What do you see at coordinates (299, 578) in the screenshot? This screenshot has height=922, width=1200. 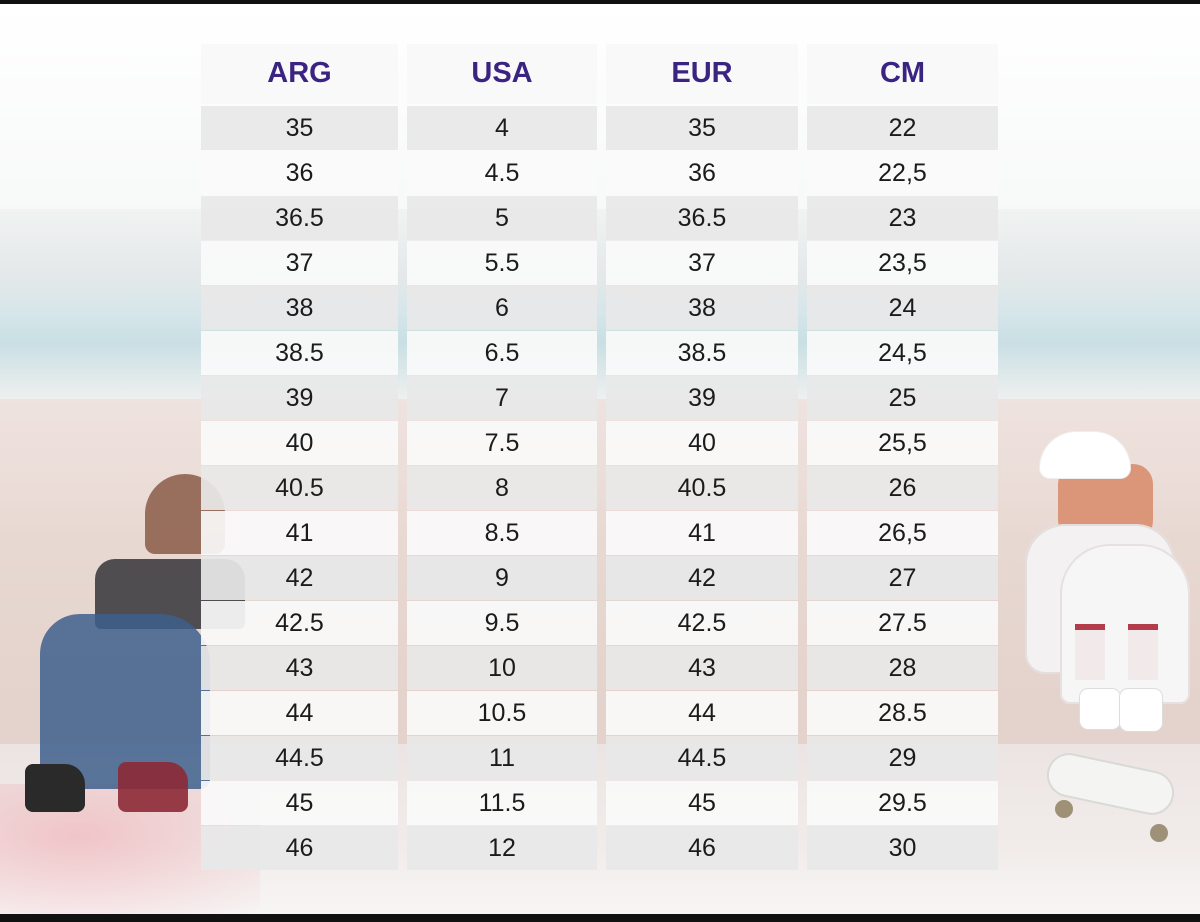 I see `cell-arg: 42` at bounding box center [299, 578].